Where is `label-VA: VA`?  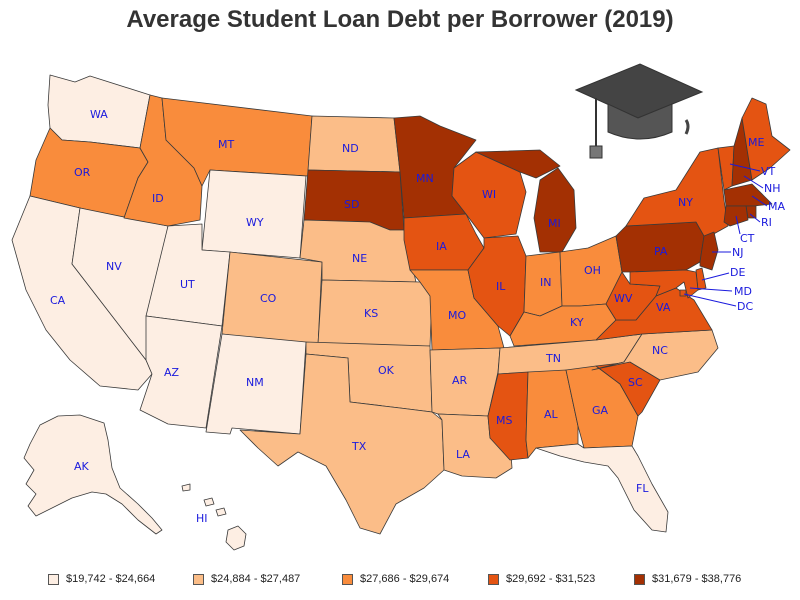 label-VA: VA is located at coordinates (663, 307).